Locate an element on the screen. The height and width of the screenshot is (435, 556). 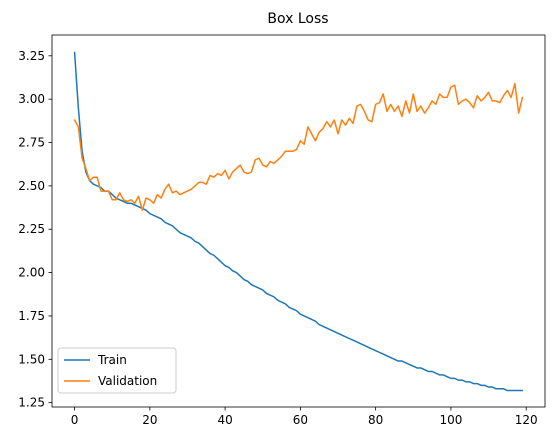
y-tick-label: 2.00 is located at coordinates (31, 273).